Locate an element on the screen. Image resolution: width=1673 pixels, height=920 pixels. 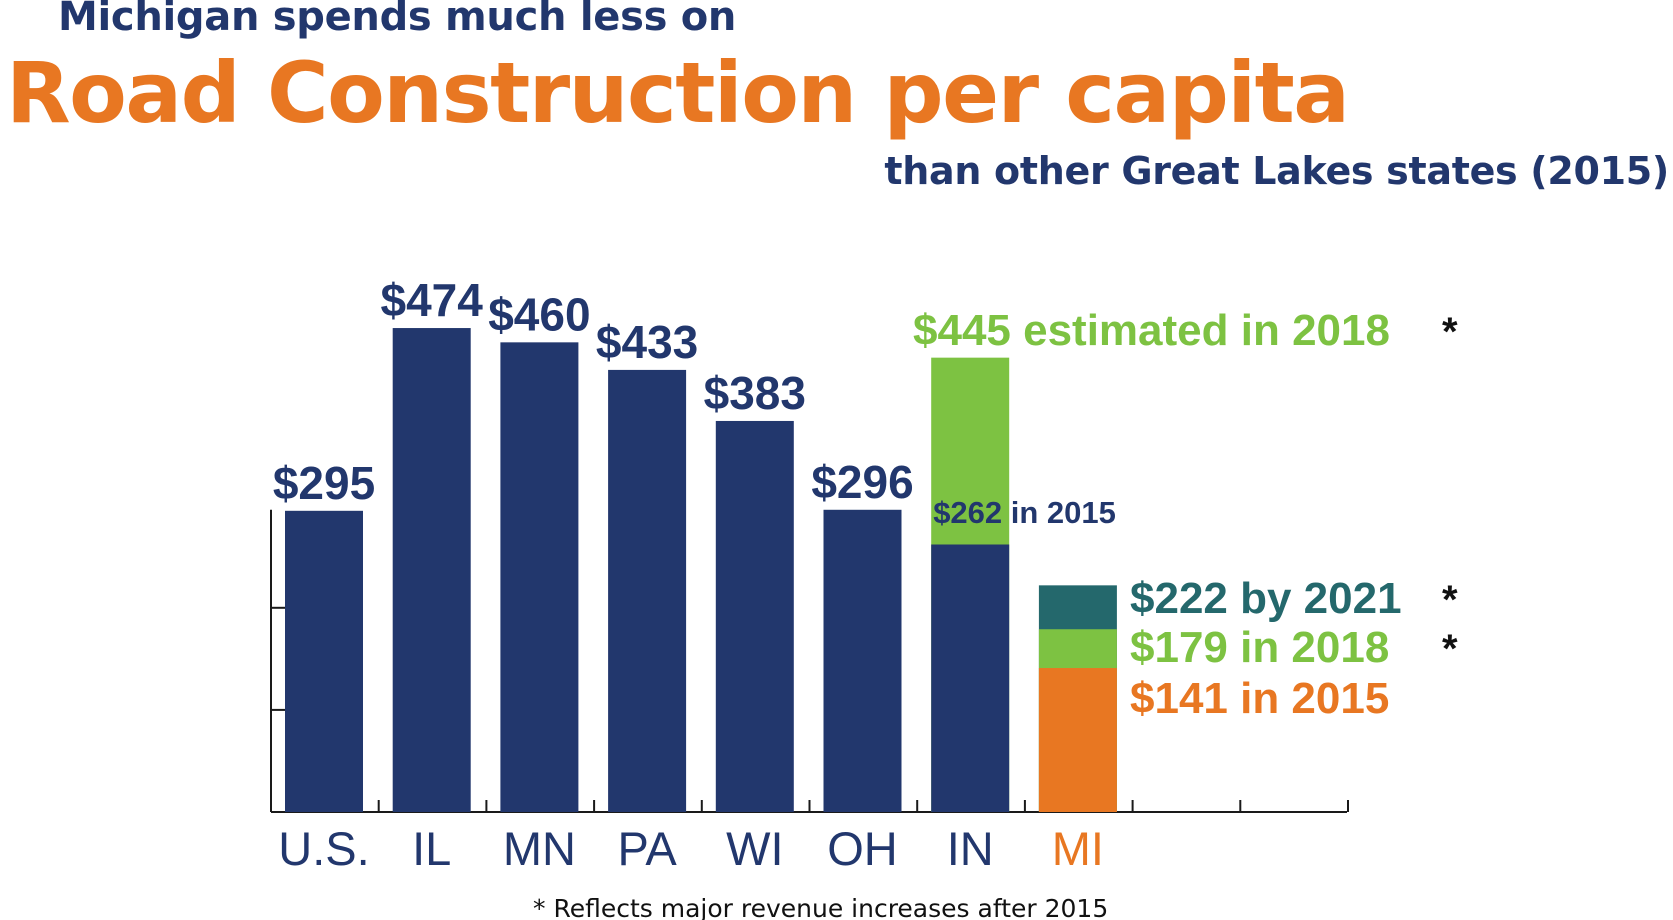
category-label: WI is located at coordinates (754, 848).